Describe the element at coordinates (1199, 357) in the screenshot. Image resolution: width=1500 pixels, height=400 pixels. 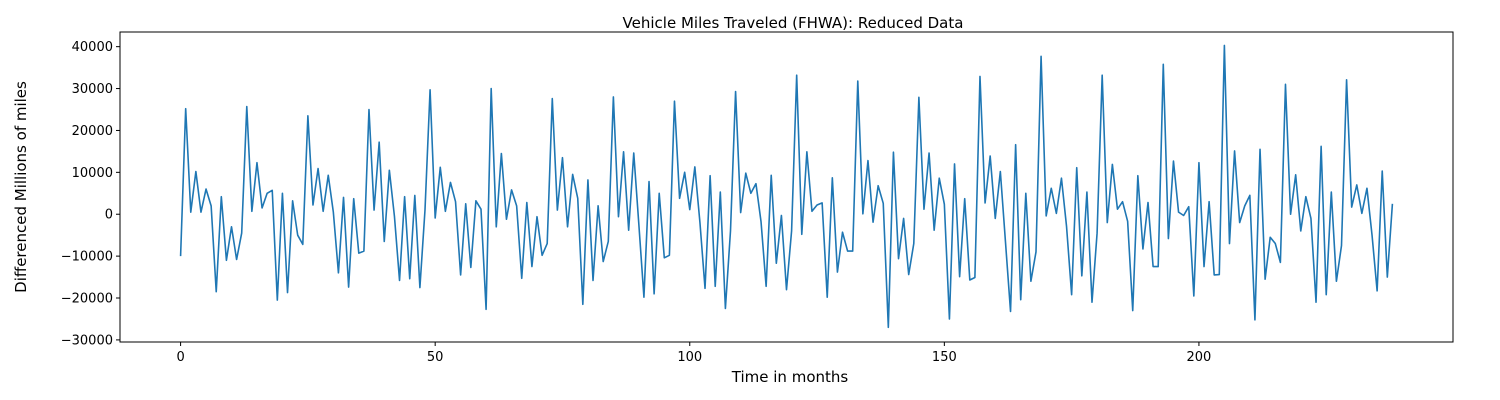
I see `x-tick-label: 200` at that location.